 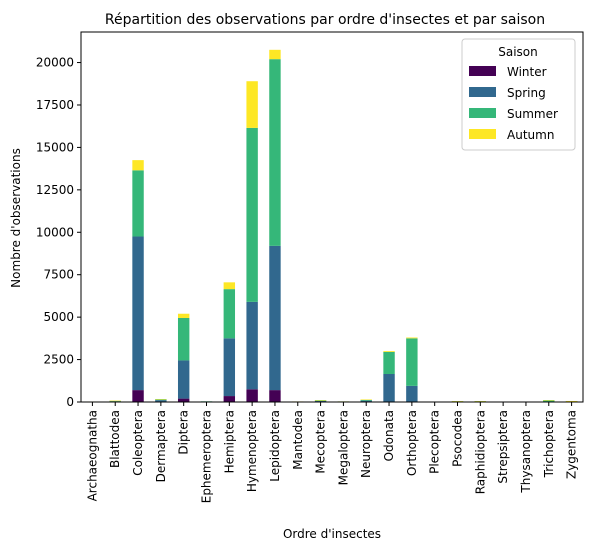 What do you see at coordinates (70, 402) in the screenshot?
I see `y-tick-label: 0` at bounding box center [70, 402].